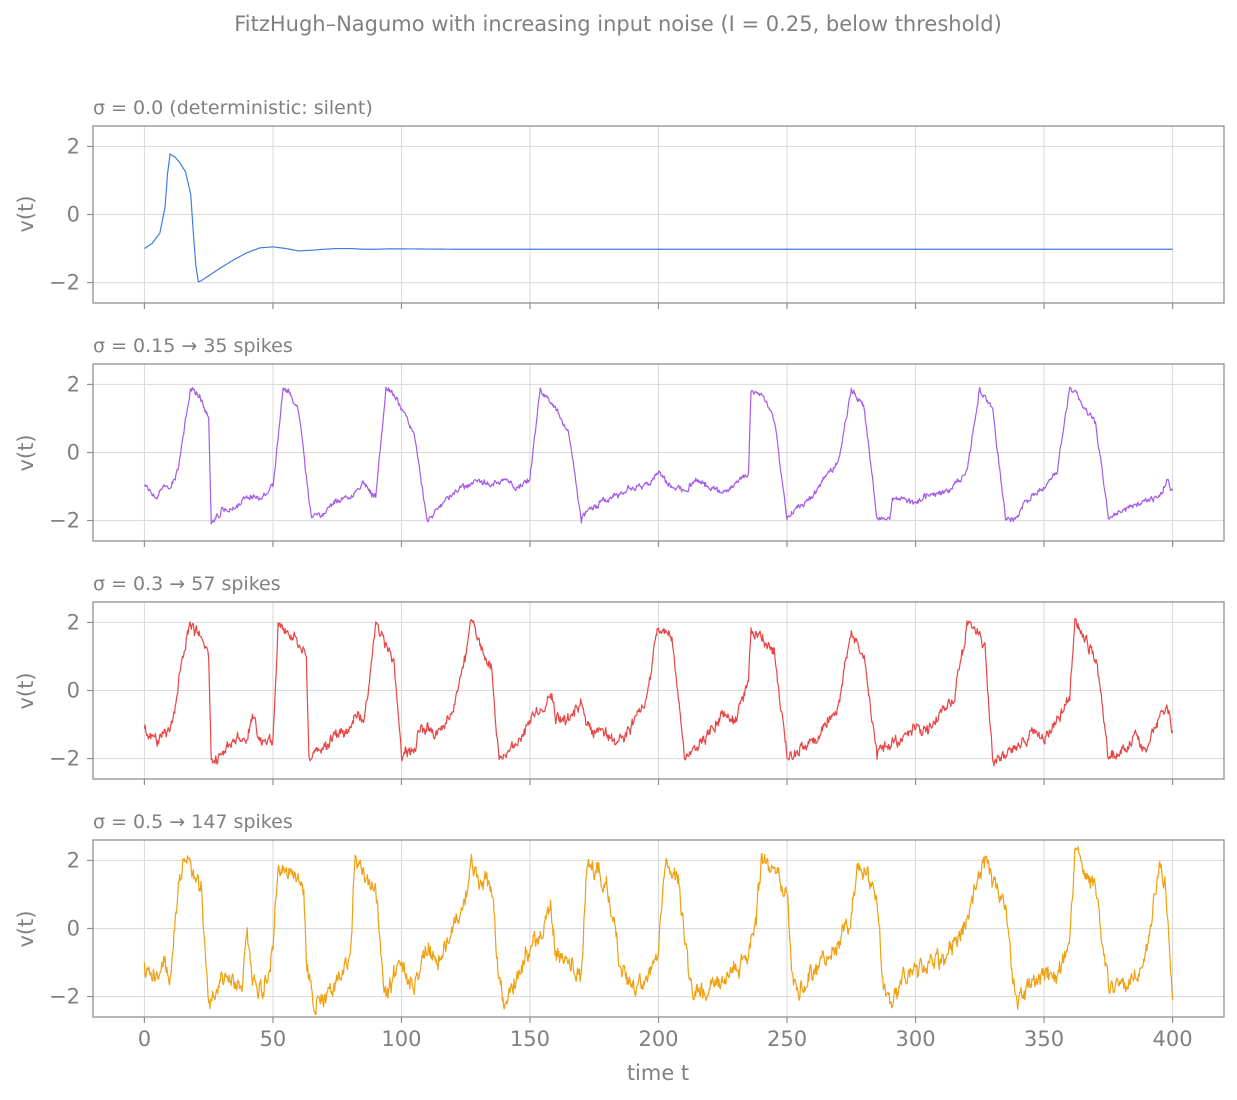 The width and height of the screenshot is (1237, 1100). Describe the element at coordinates (1173, 1039) in the screenshot. I see `x-tick-label: 400` at that location.